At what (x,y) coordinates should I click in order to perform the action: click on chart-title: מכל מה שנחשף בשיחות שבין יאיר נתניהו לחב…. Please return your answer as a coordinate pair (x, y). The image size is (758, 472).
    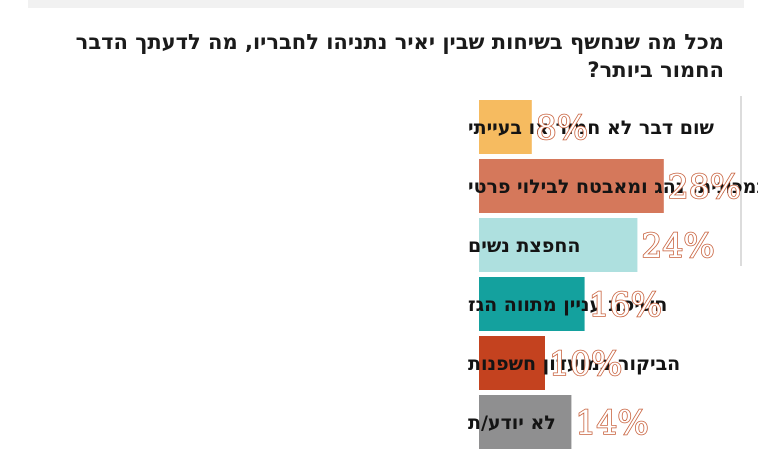
    Looking at the image, I should click on (399, 56).